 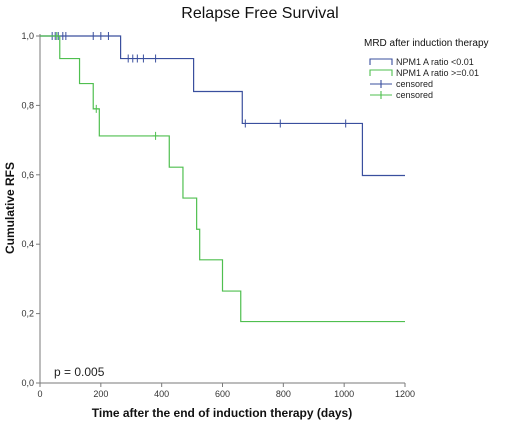 What do you see at coordinates (259, 13) in the screenshot?
I see `chart-title: Relapse Free Survival` at bounding box center [259, 13].